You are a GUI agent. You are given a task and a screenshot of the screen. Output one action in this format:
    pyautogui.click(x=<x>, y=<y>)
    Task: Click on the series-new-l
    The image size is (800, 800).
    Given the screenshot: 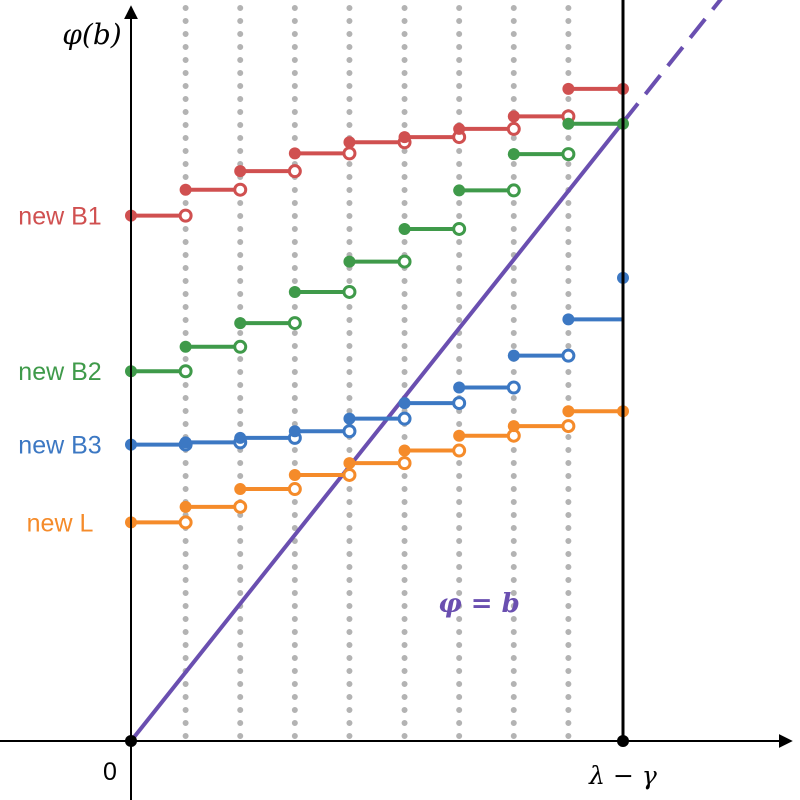 What is the action you would take?
    pyautogui.click(x=377, y=467)
    